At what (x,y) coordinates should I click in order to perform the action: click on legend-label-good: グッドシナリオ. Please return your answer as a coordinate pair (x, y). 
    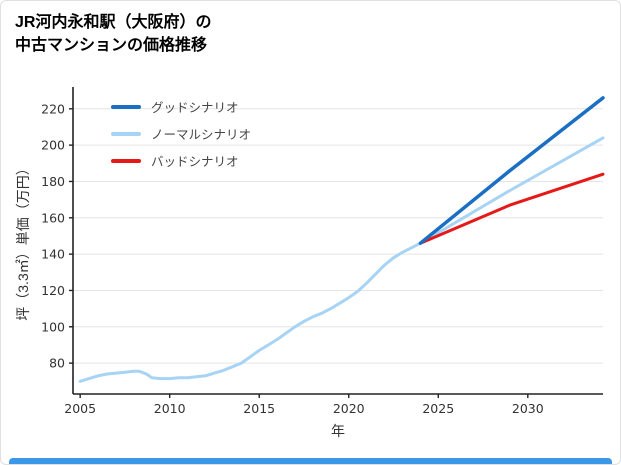
    Looking at the image, I should click on (195, 108).